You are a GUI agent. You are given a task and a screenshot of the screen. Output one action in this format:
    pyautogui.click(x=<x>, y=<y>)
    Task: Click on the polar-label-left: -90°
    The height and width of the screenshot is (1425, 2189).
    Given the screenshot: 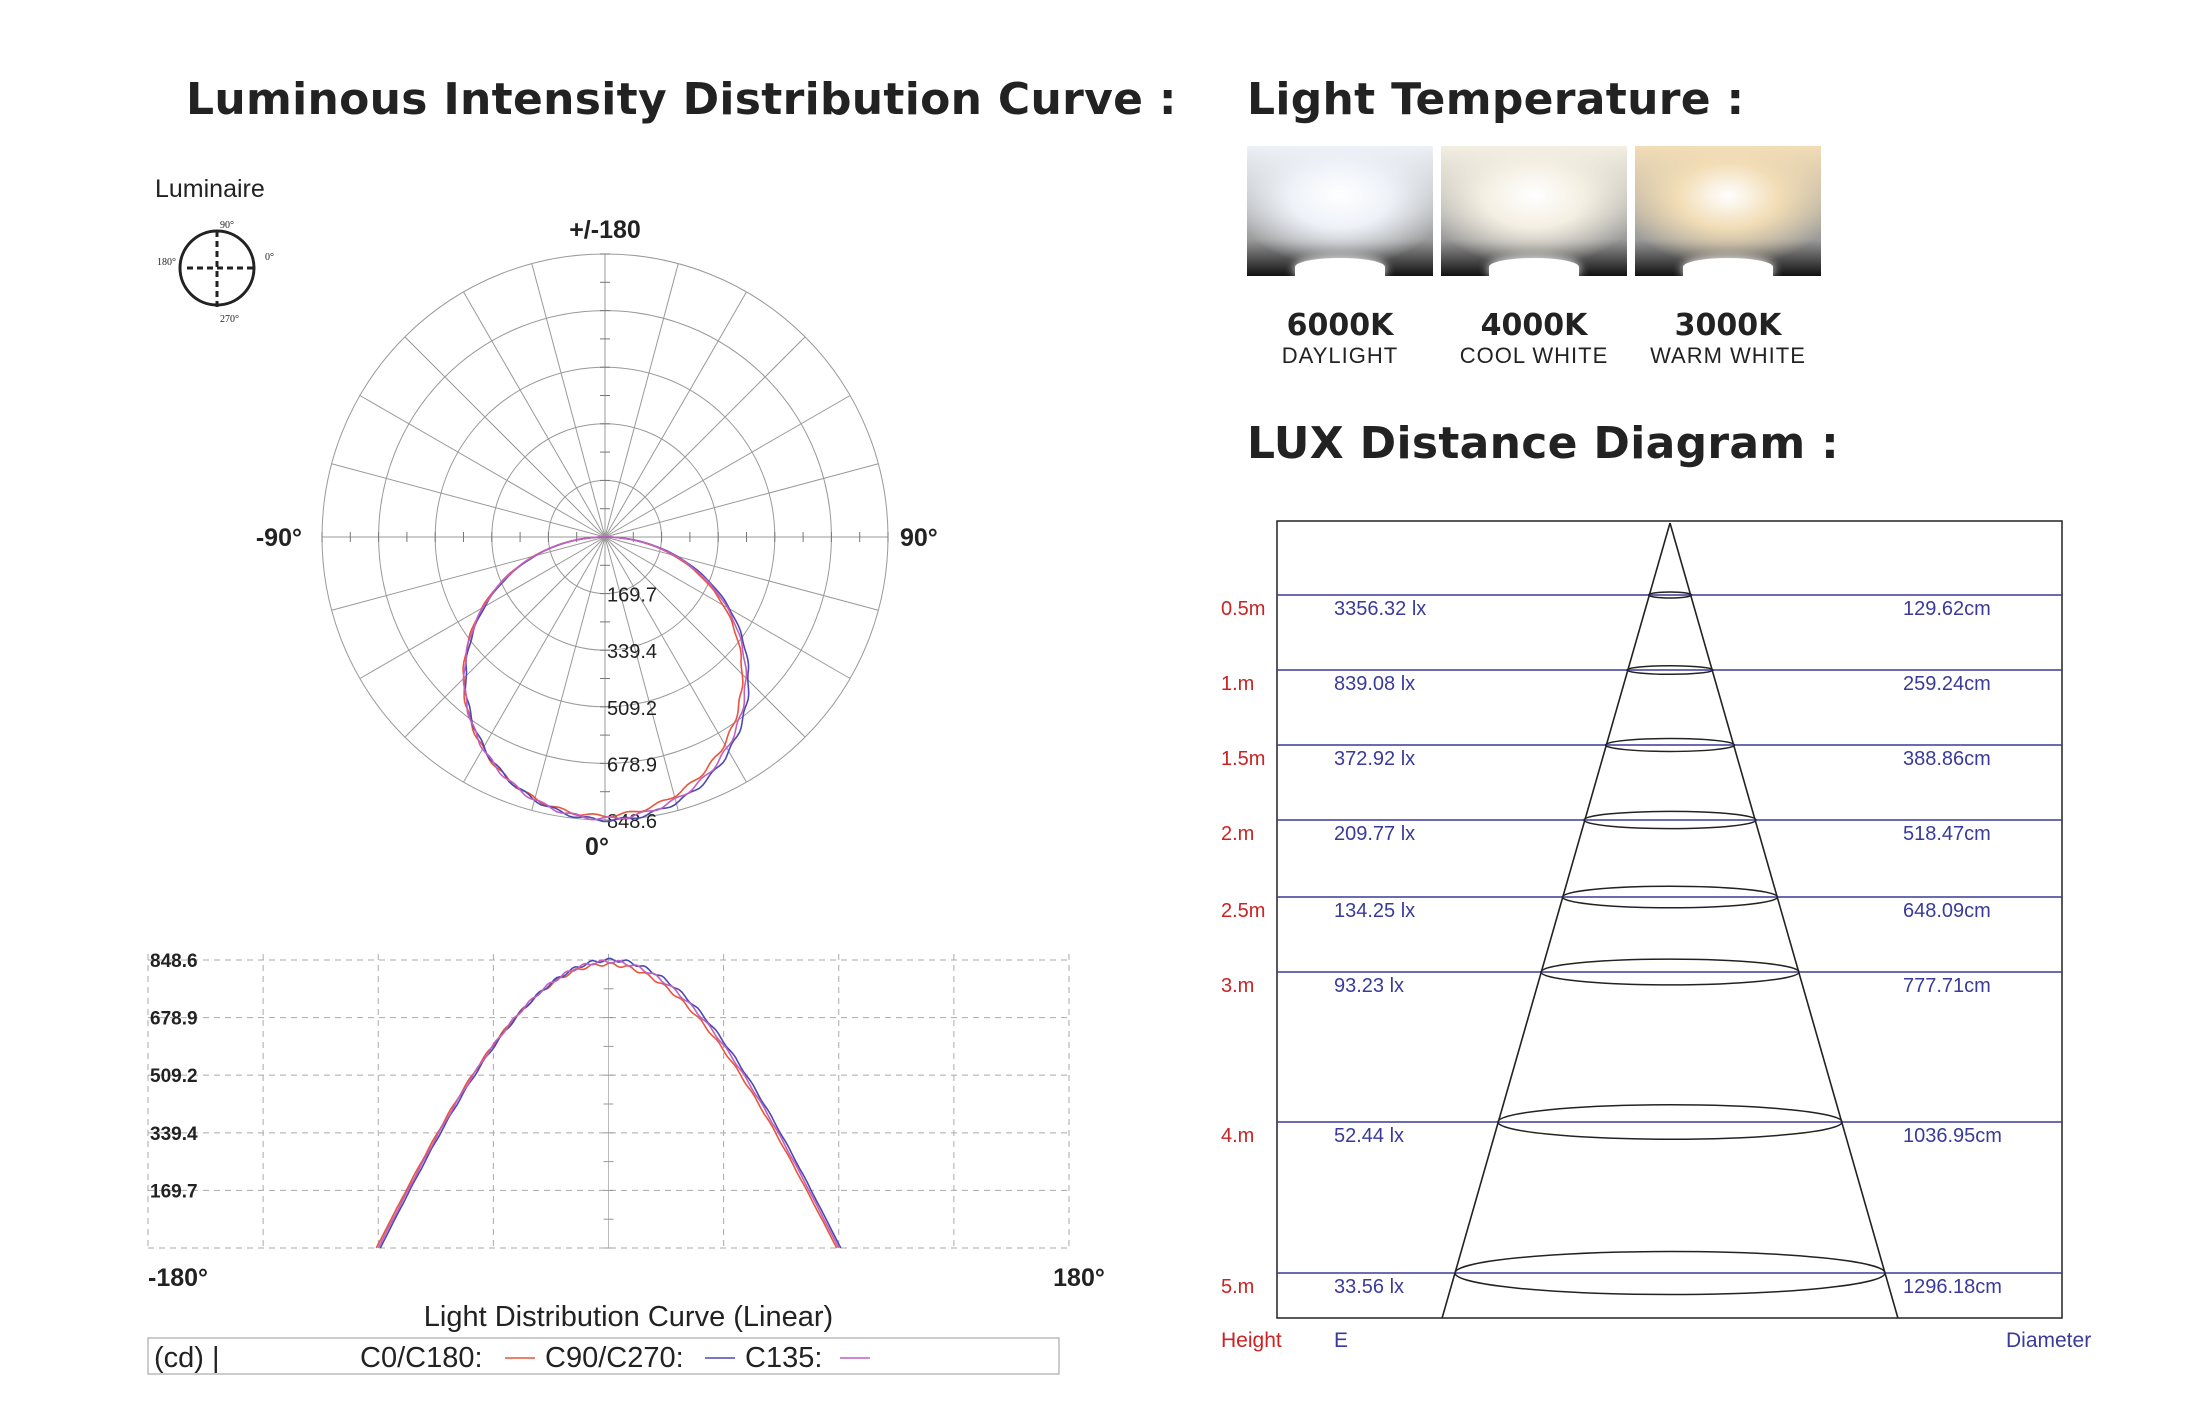 What is the action you would take?
    pyautogui.click(x=279, y=538)
    